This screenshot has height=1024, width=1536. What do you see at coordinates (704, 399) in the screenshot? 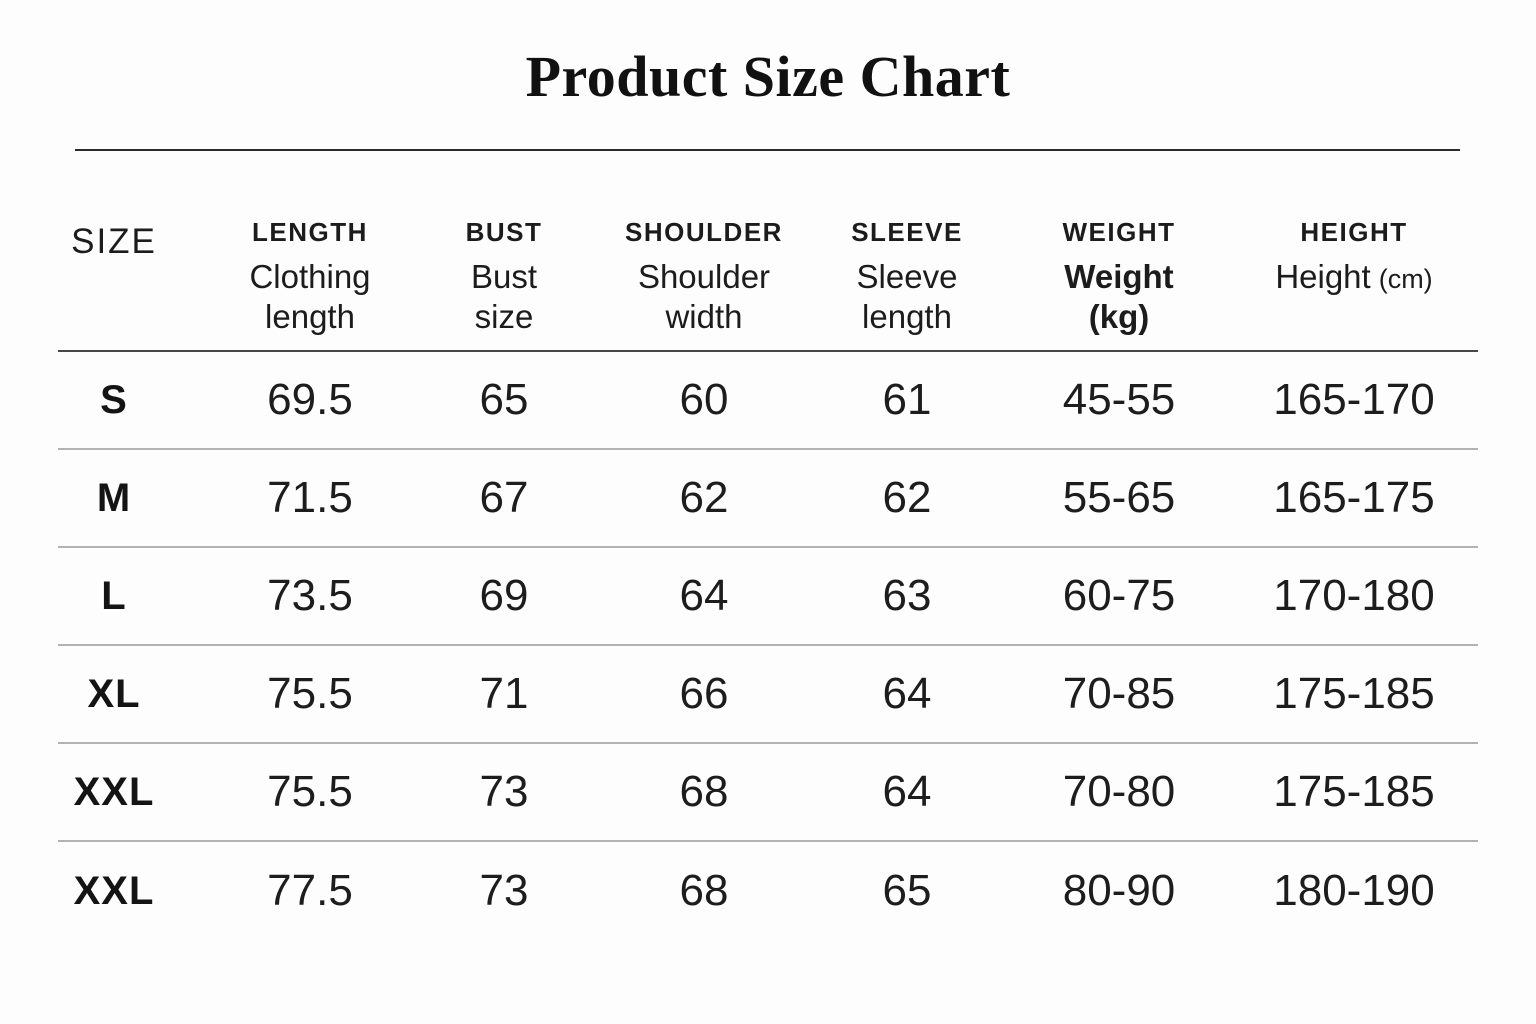
I see `cell-shoulder: 60` at bounding box center [704, 399].